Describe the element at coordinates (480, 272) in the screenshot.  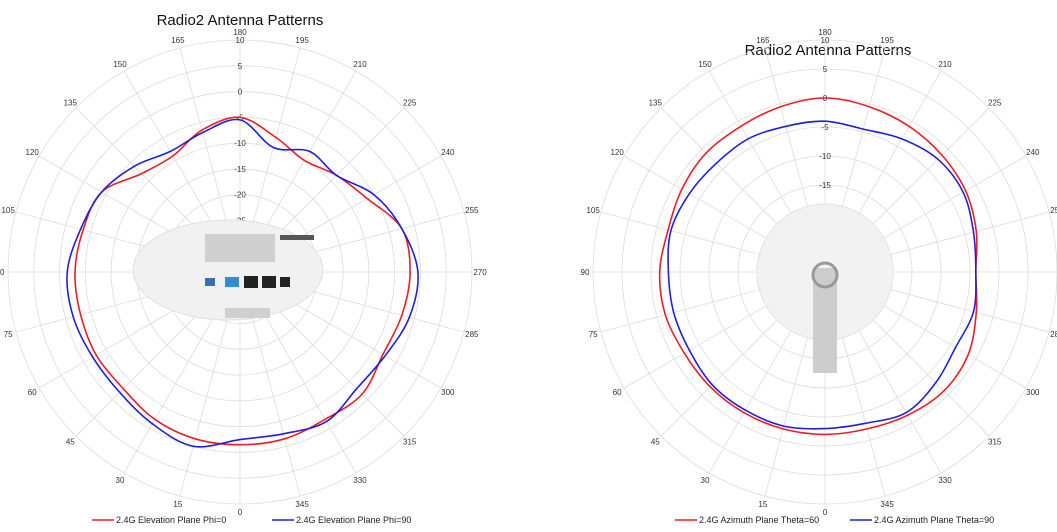
I see `angle-tick-label: 270` at that location.